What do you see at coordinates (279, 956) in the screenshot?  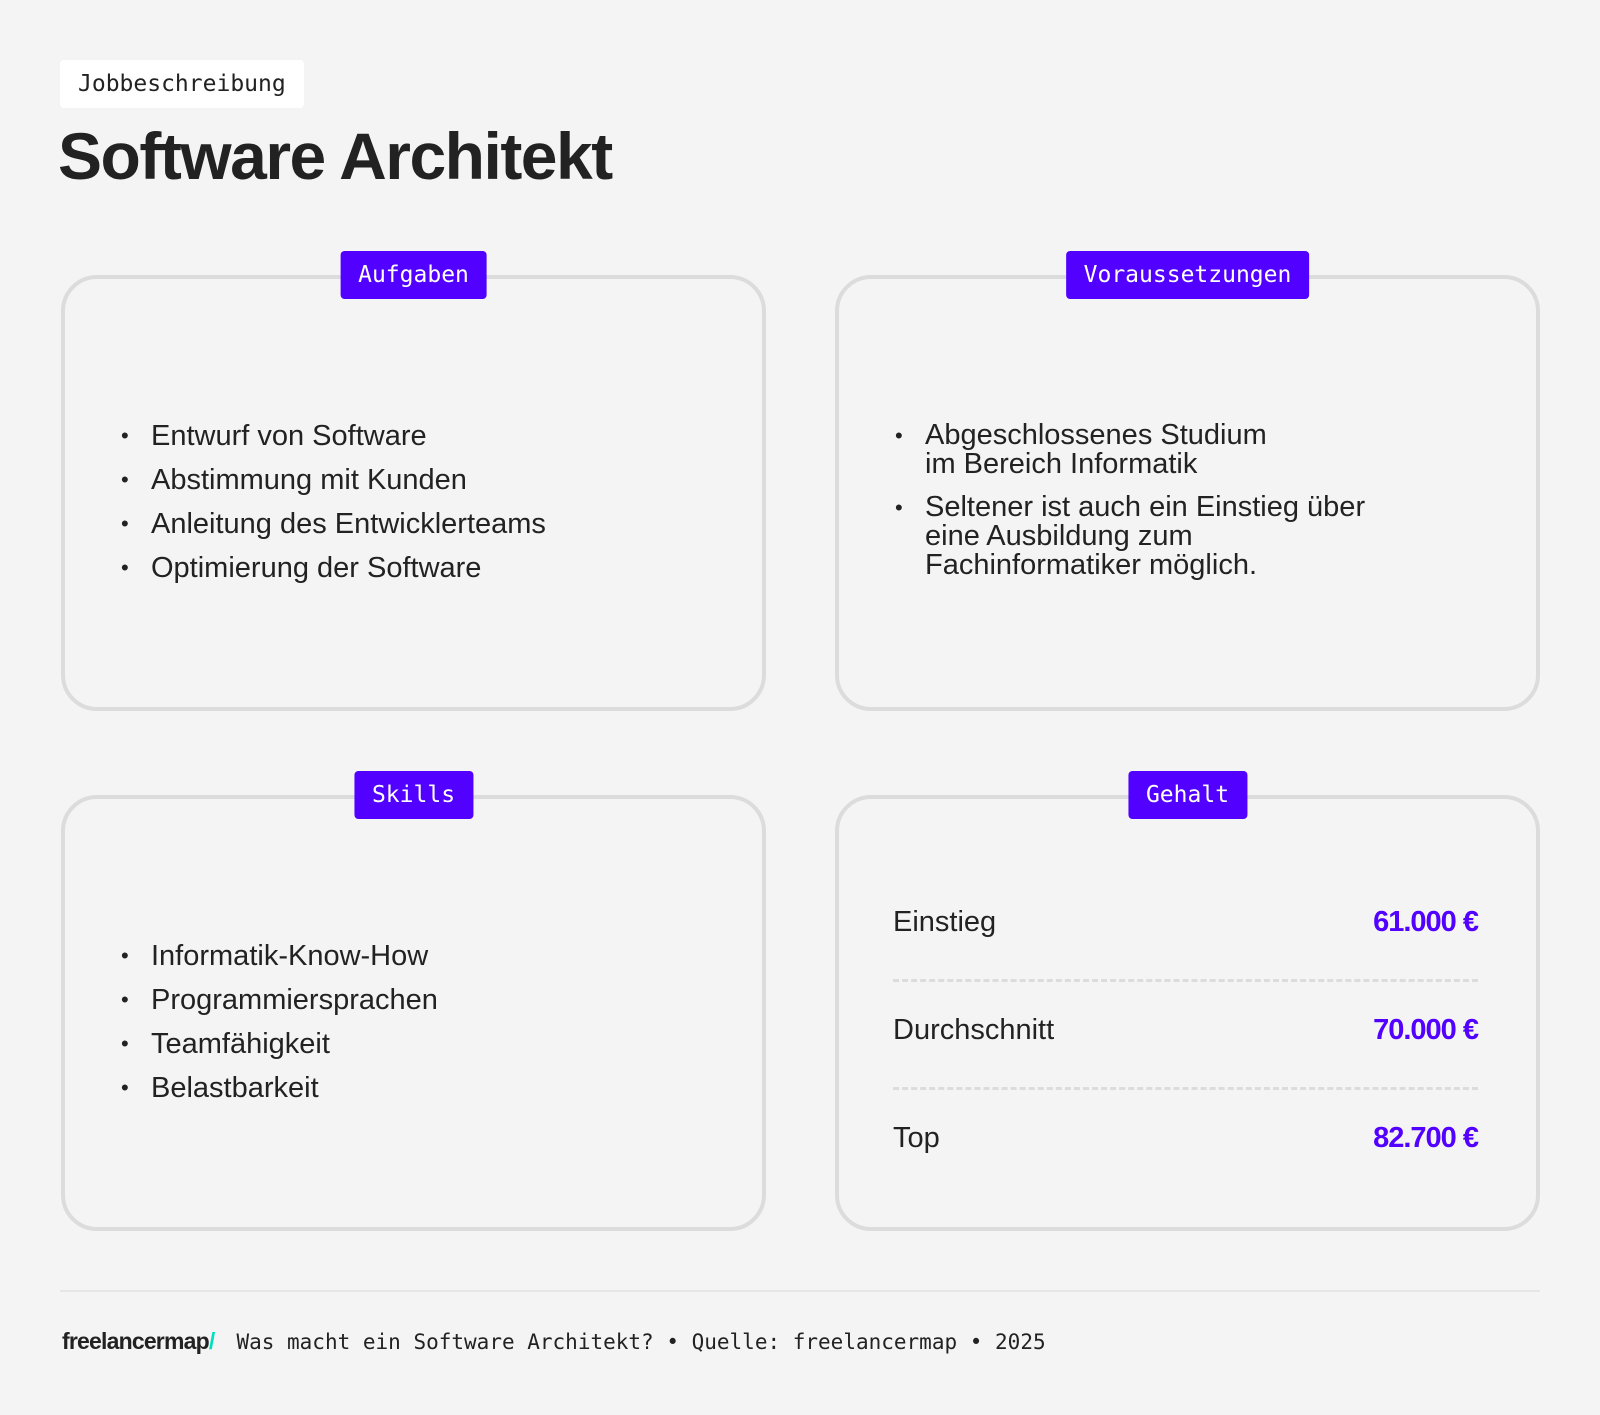 I see `list-item: Informatik-Know-How` at bounding box center [279, 956].